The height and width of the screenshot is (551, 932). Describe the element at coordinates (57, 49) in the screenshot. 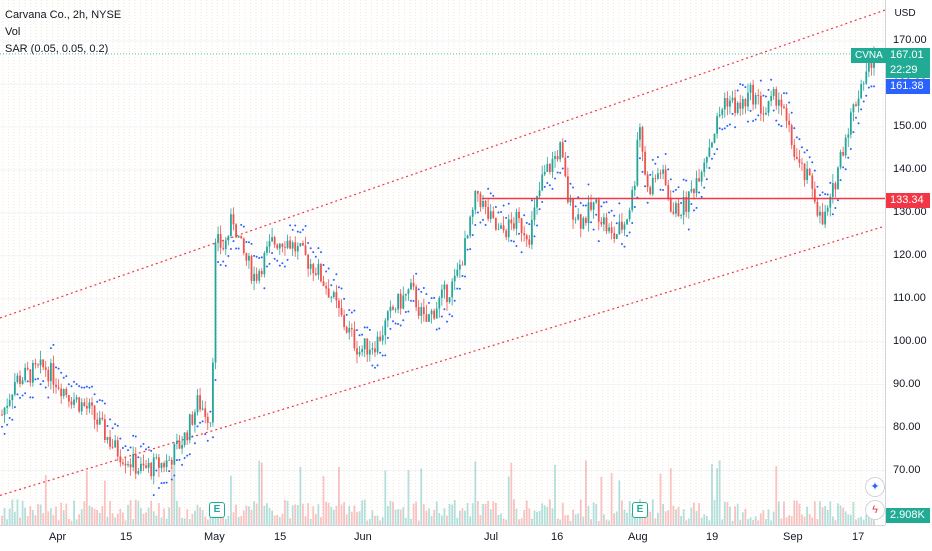

I see `legend-sar: SAR (0.05, 0.05, 0.2)` at that location.